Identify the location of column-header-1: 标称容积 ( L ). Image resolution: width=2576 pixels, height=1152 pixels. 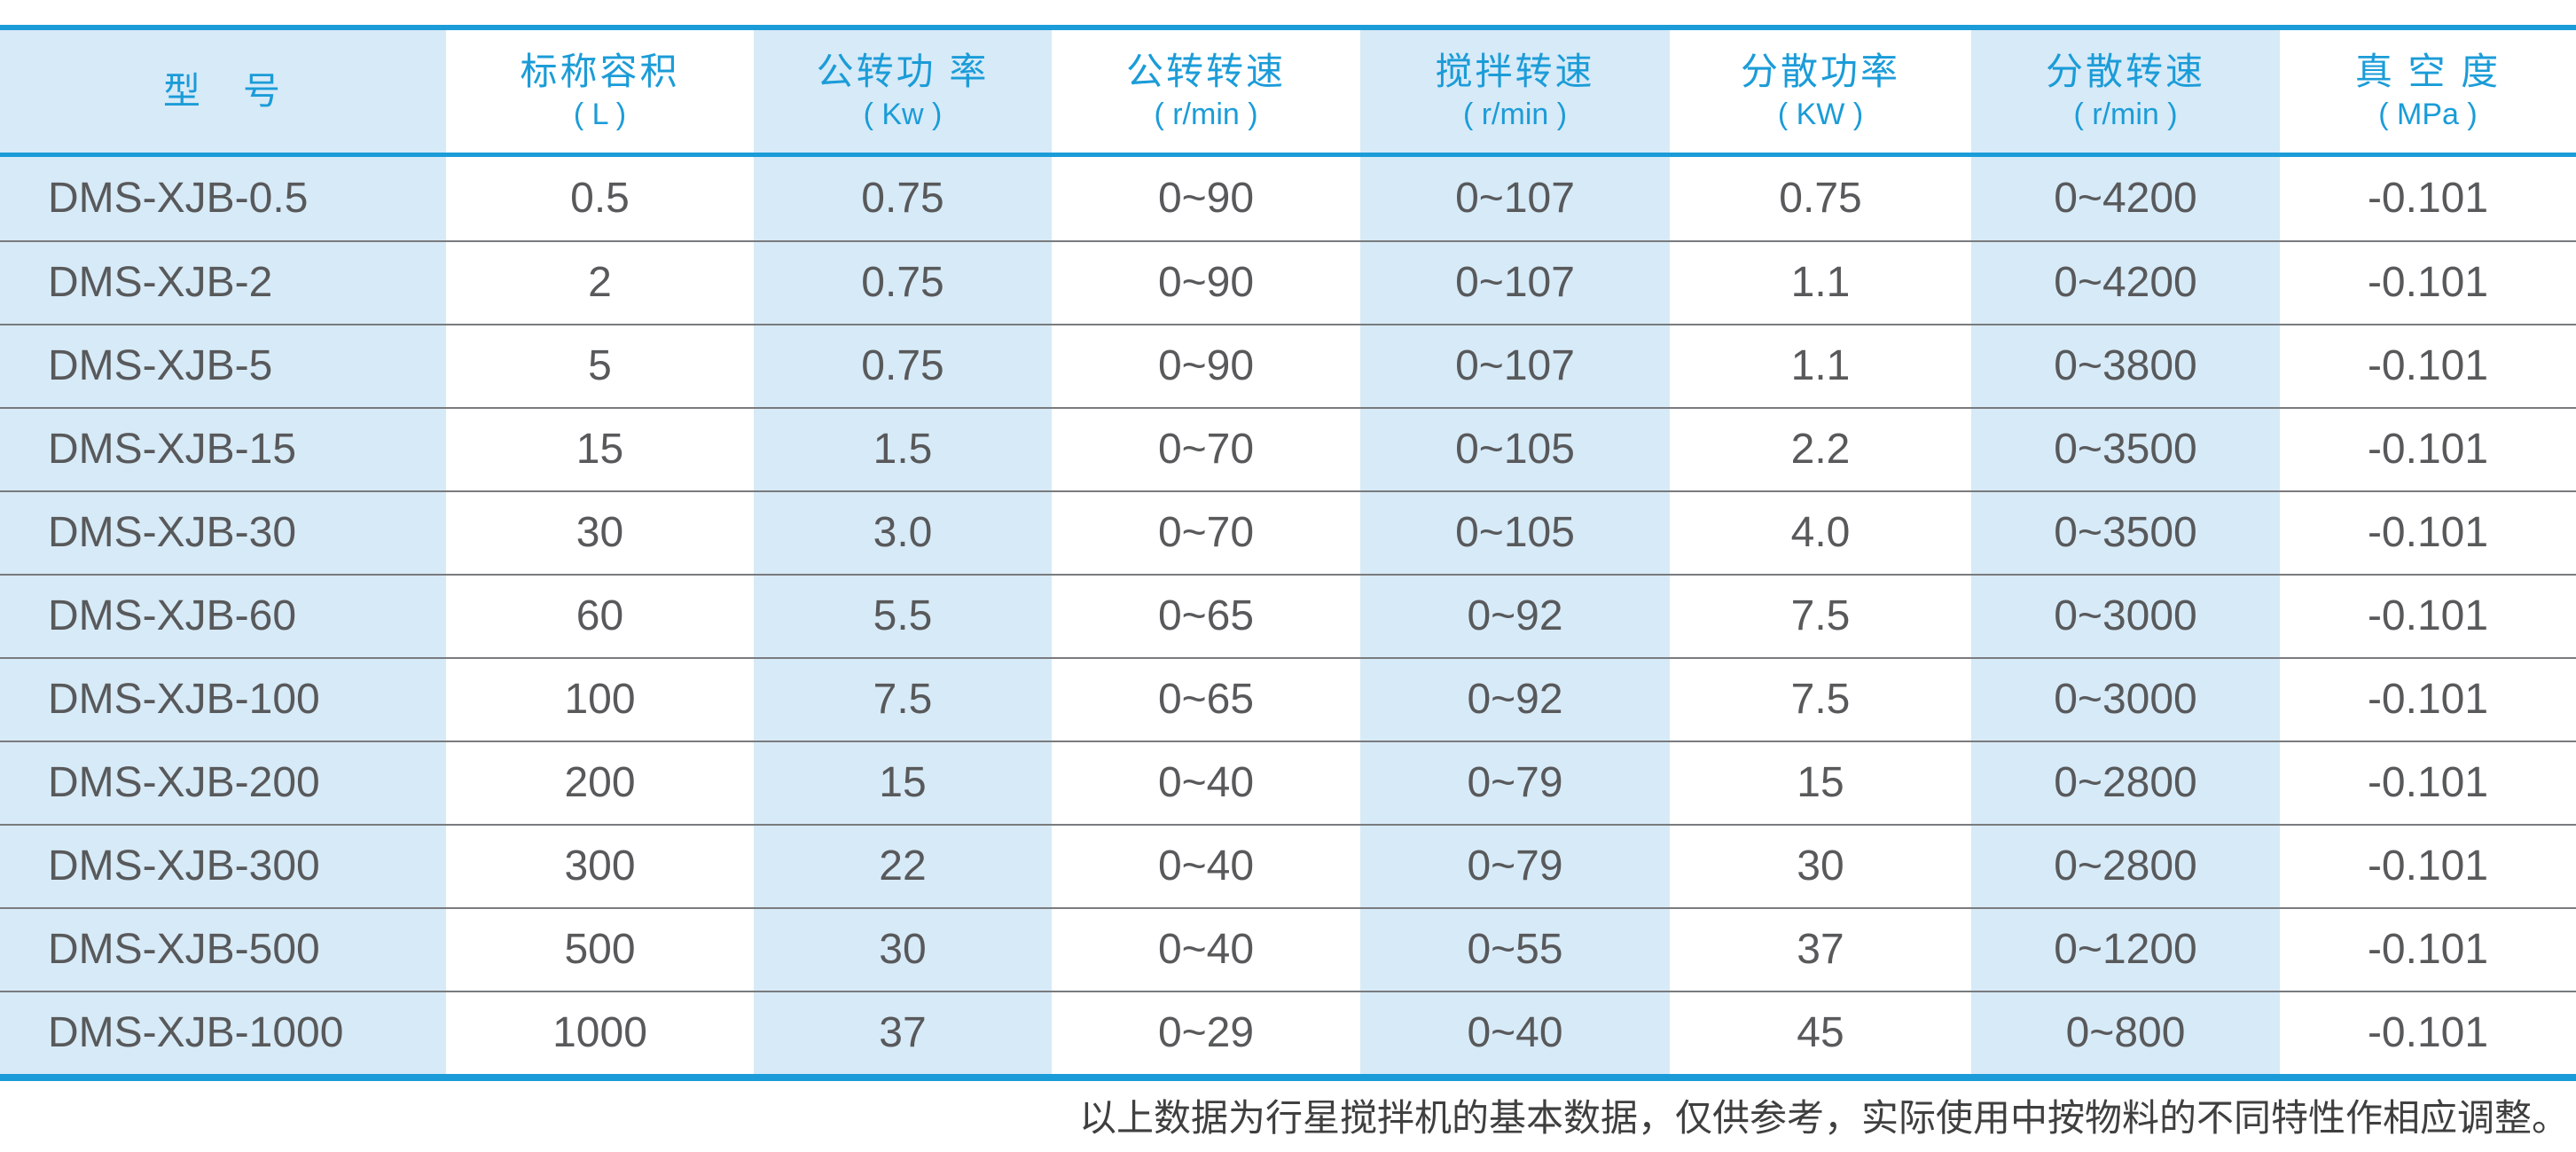
(600, 91).